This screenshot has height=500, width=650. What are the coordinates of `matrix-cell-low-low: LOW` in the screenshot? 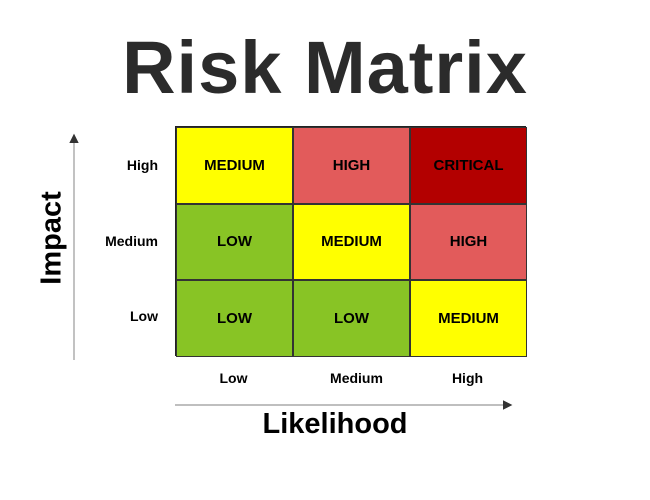 It's located at (234, 318).